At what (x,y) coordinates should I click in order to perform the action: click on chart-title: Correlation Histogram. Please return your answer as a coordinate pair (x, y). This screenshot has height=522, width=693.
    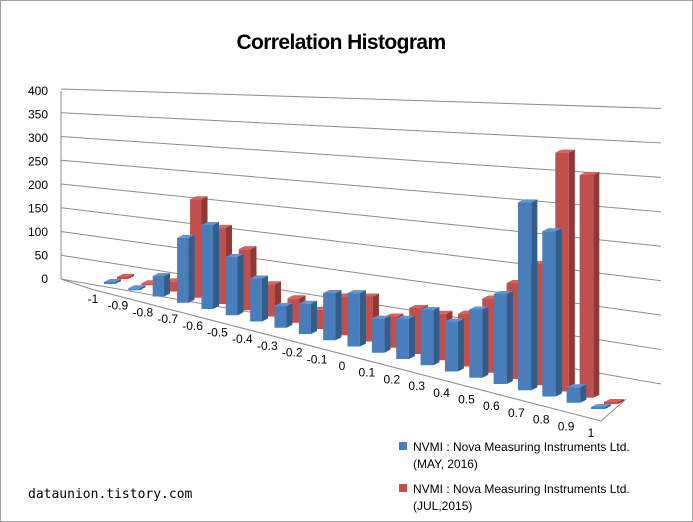
    Looking at the image, I should click on (341, 42).